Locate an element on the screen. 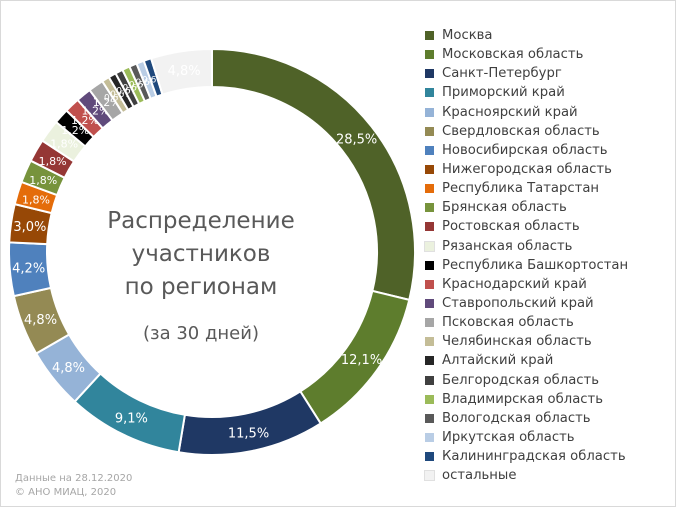 The image size is (676, 508). legend-item: Калининградская область is located at coordinates (549, 456).